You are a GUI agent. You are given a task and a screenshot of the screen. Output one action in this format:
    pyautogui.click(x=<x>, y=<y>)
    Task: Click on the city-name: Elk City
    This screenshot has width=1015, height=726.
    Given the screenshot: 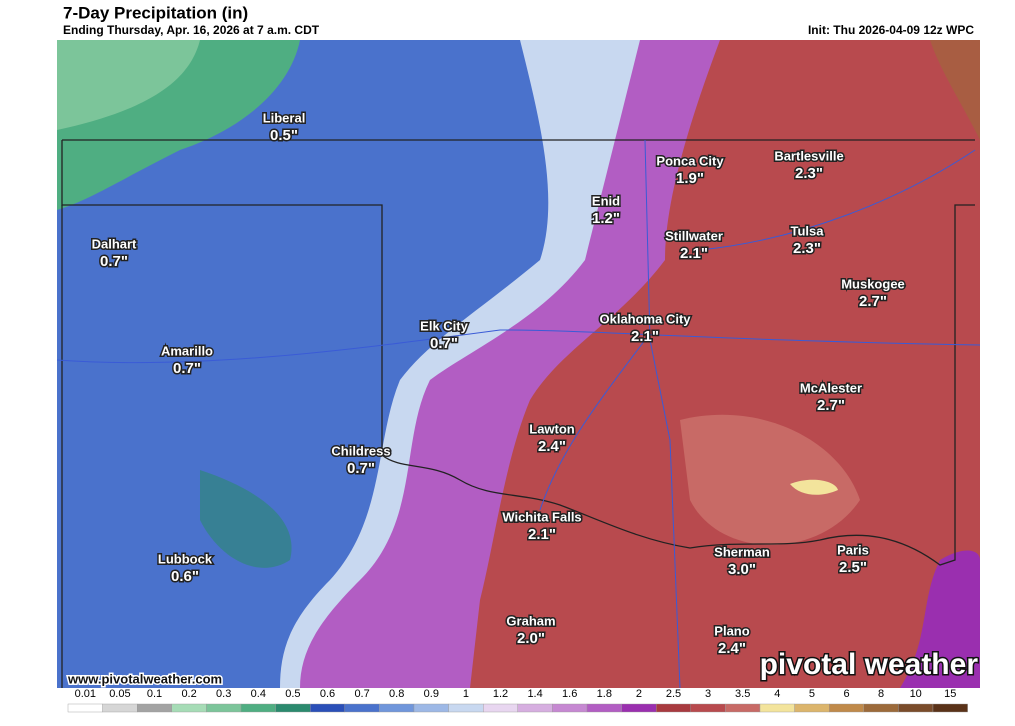 What is the action you would take?
    pyautogui.click(x=444, y=325)
    